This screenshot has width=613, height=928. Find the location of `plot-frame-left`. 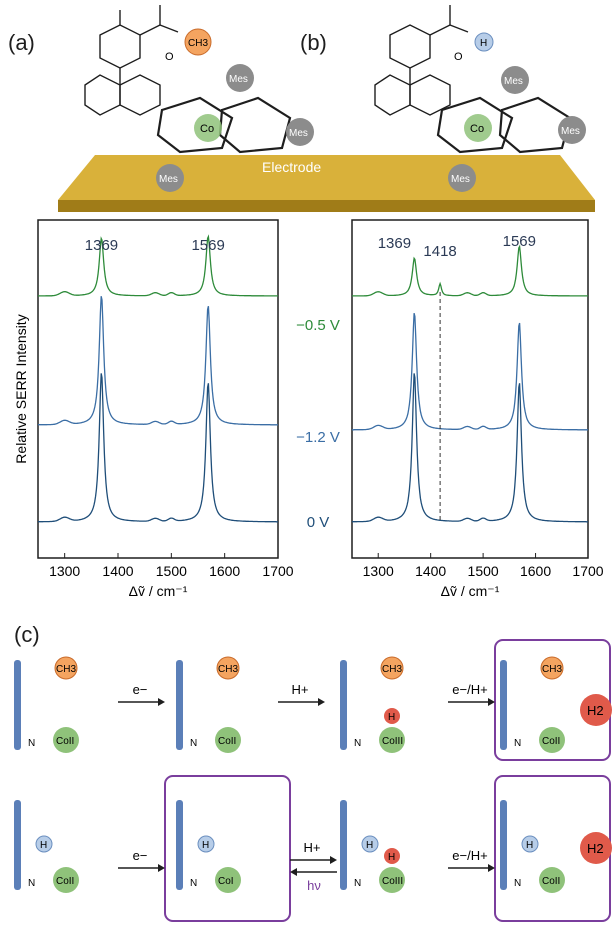

plot-frame-left is located at coordinates (158, 389).